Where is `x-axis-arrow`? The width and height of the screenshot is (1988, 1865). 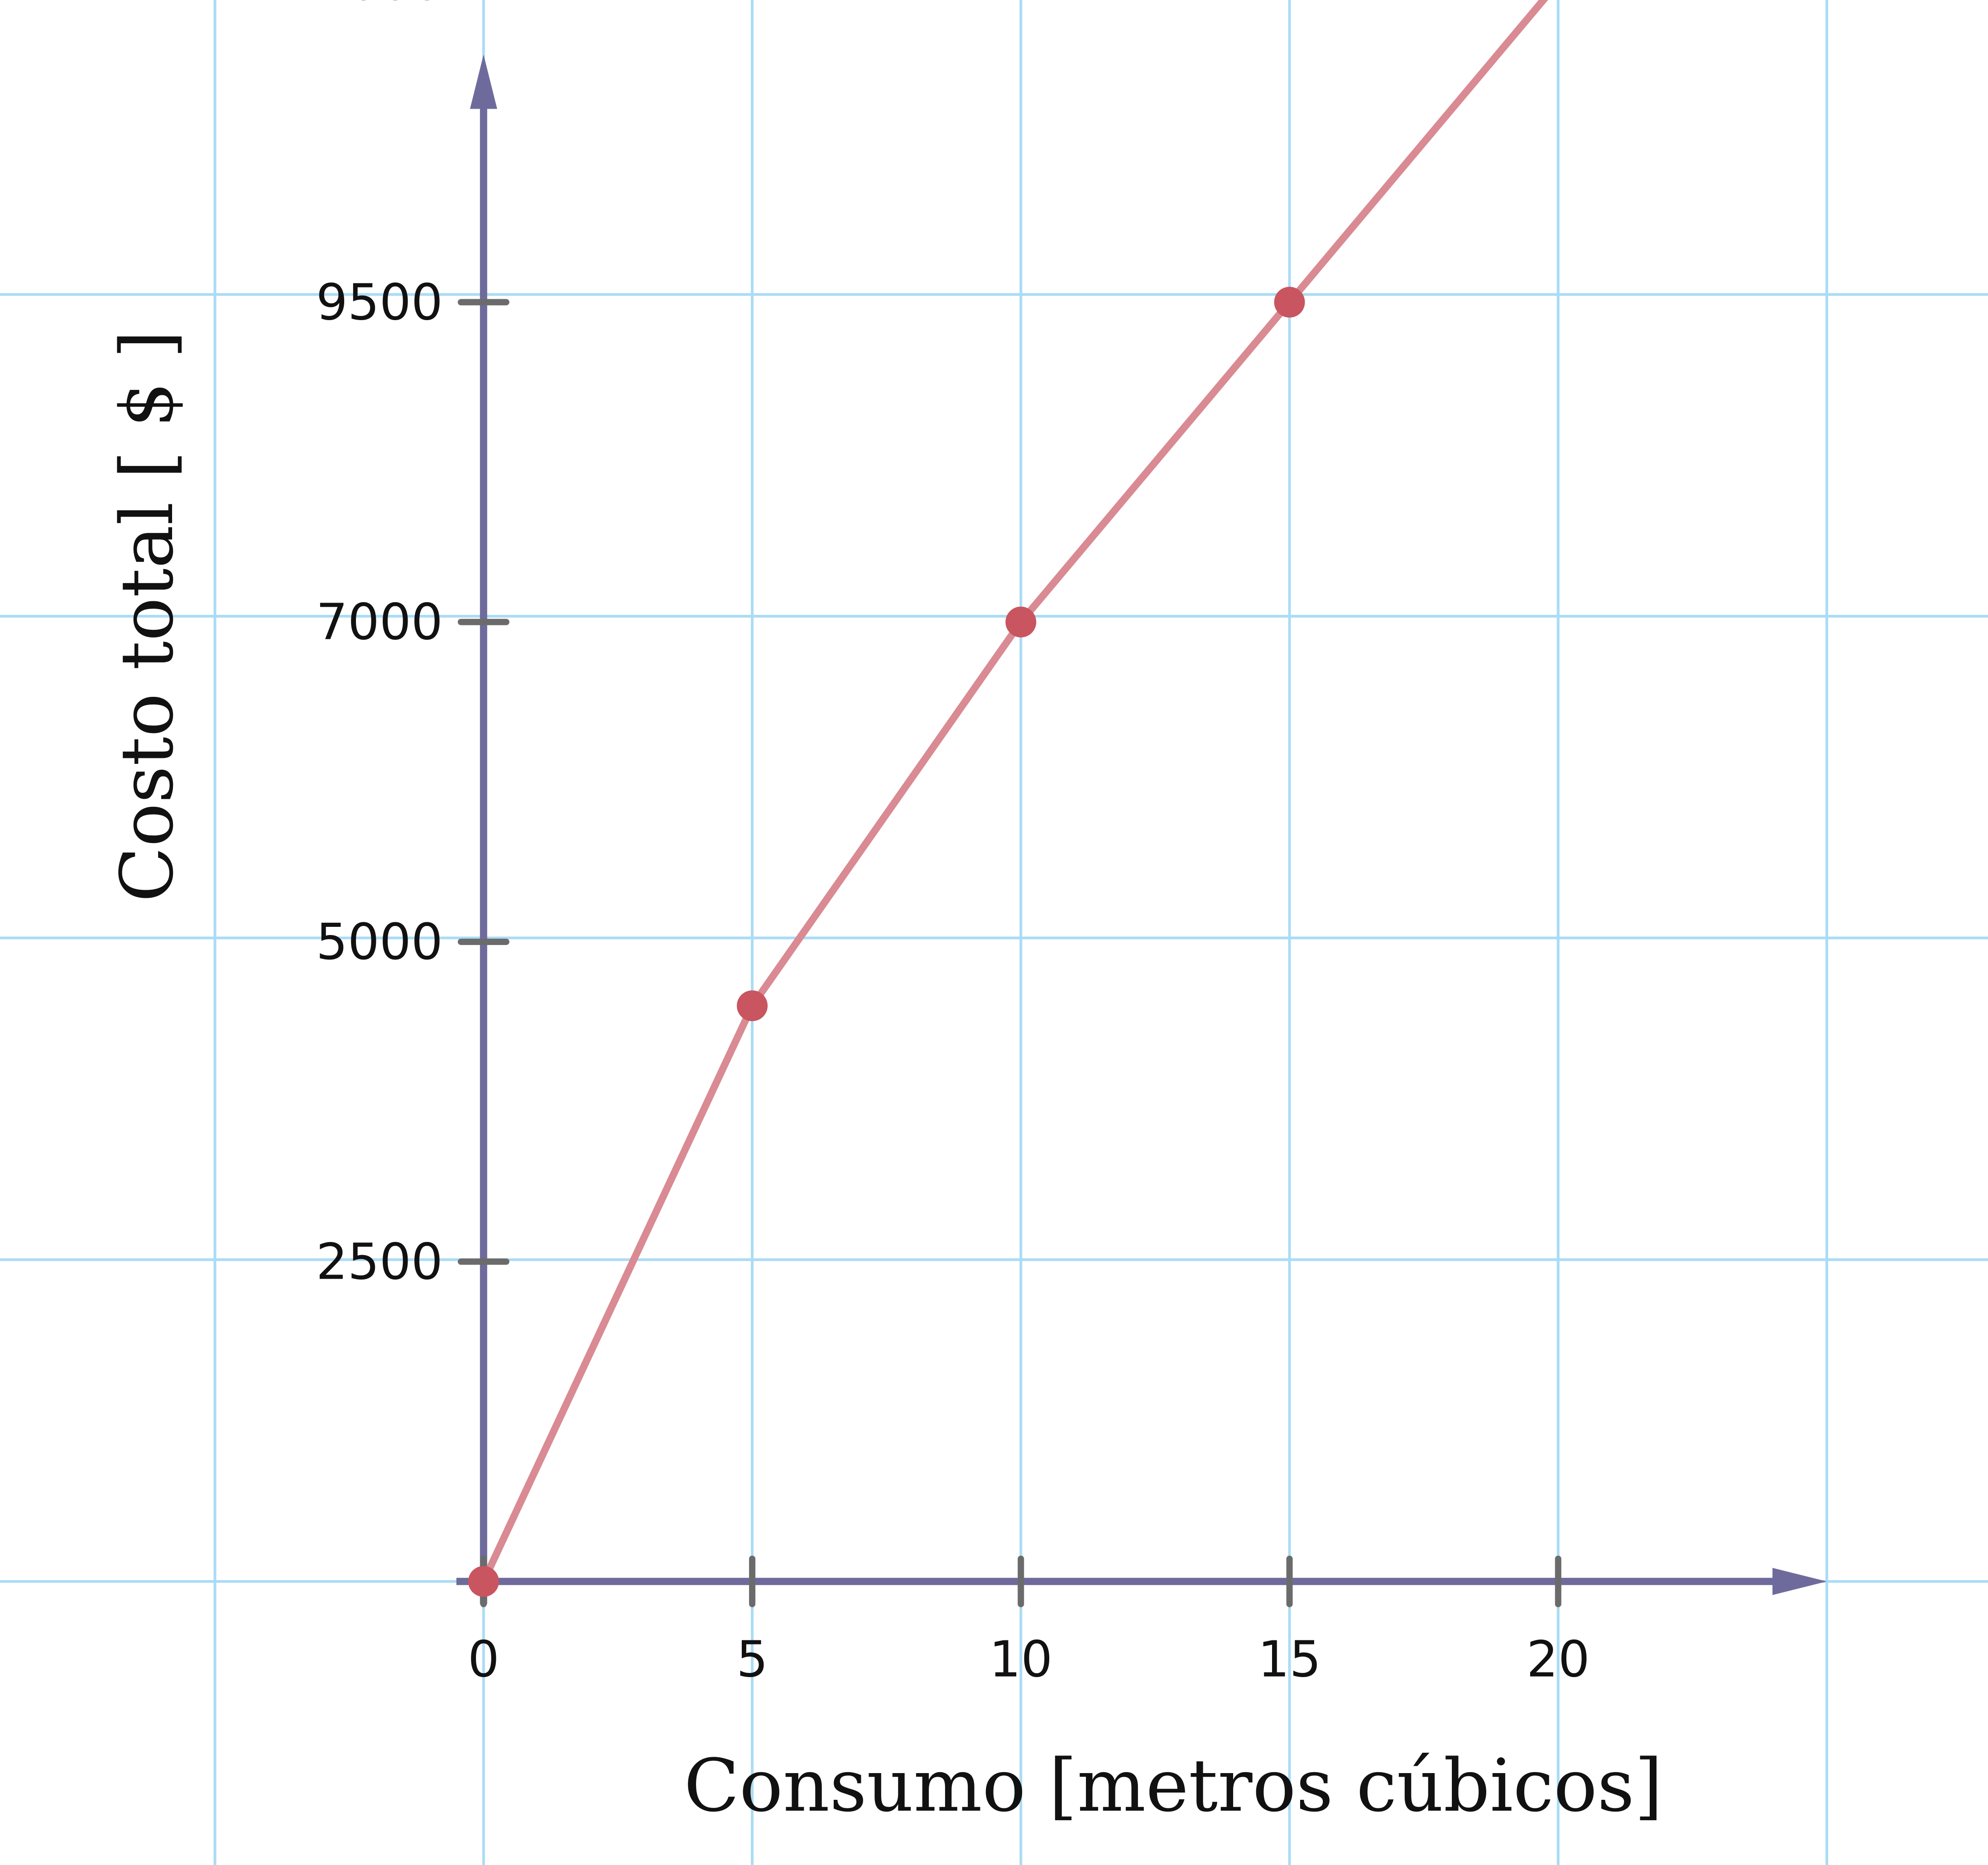 x-axis-arrow is located at coordinates (1799, 1581).